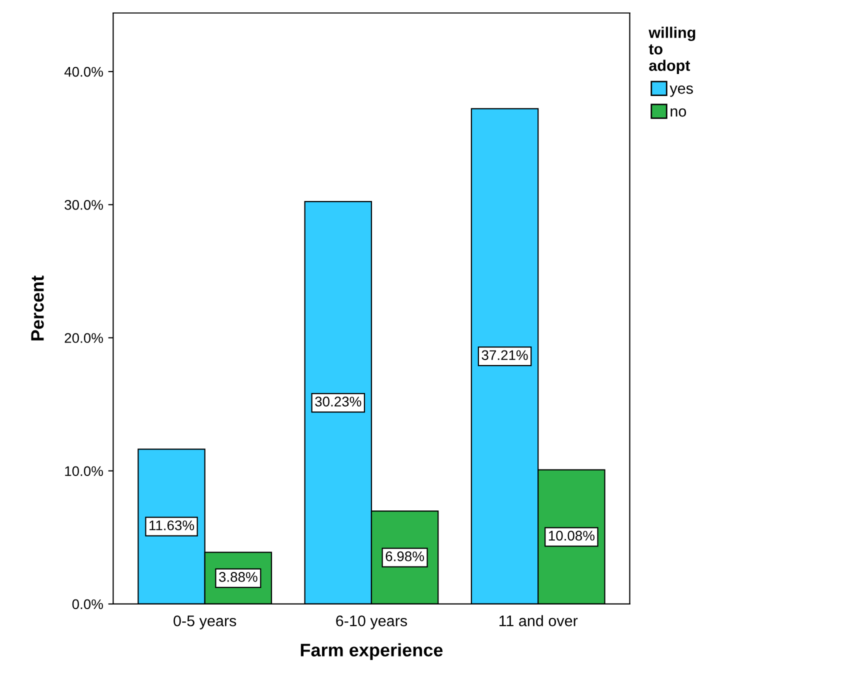  What do you see at coordinates (338, 401) in the screenshot?
I see `data-label: 30.23%` at bounding box center [338, 401].